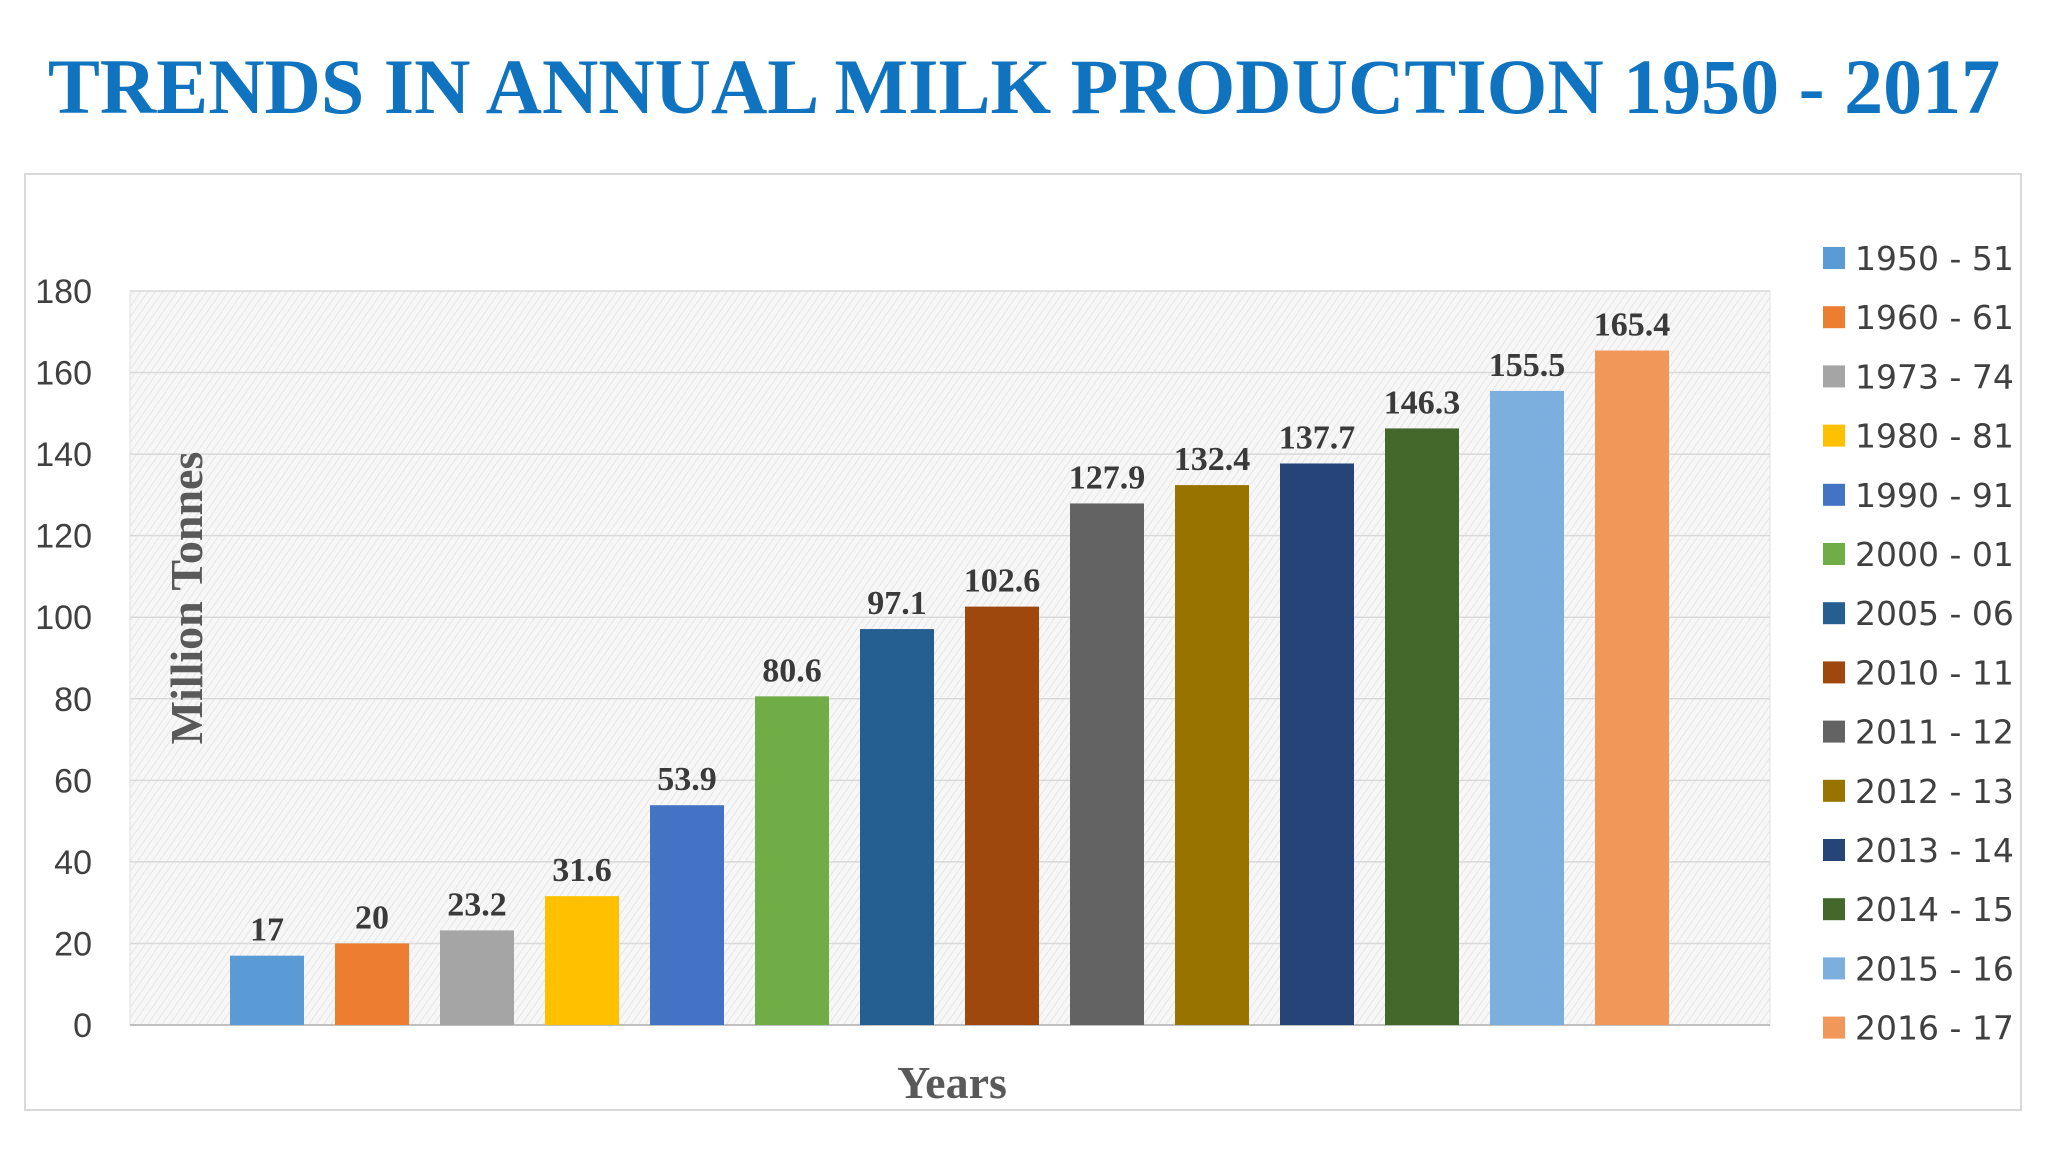 This screenshot has width=2048, height=1152. I want to click on data-label: 31.6, so click(582, 870).